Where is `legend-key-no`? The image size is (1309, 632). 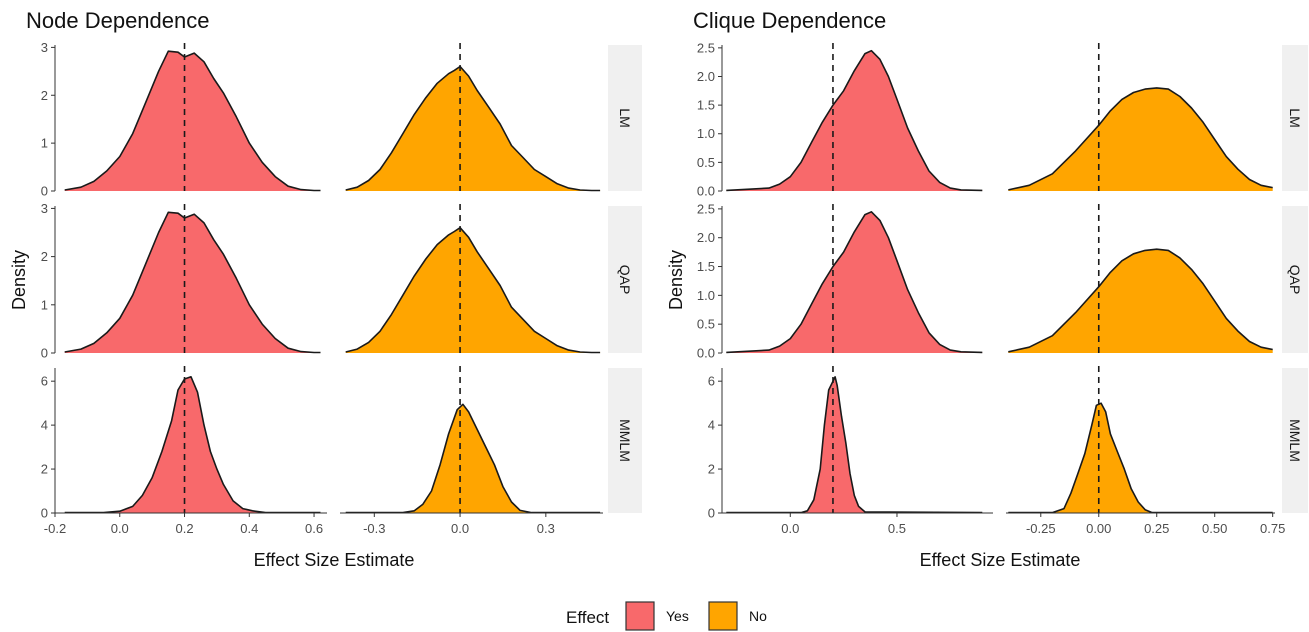 legend-key-no is located at coordinates (723, 616).